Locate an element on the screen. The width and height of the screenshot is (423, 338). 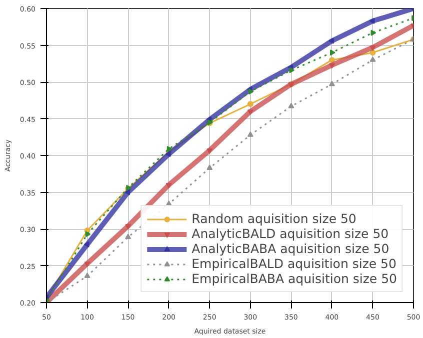
legend-label: AnalyticBALD aquisition size 50 is located at coordinates (290, 233).